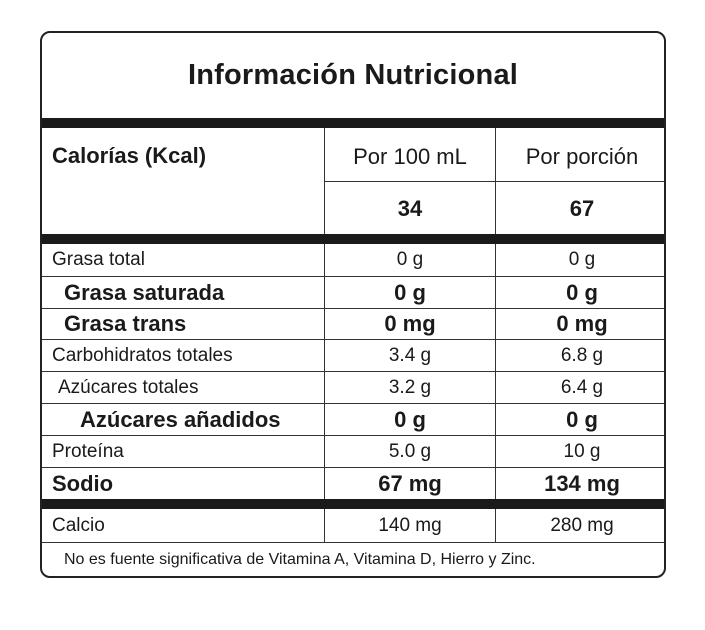  I want to click on thick-rule-sodium, so click(353, 504).